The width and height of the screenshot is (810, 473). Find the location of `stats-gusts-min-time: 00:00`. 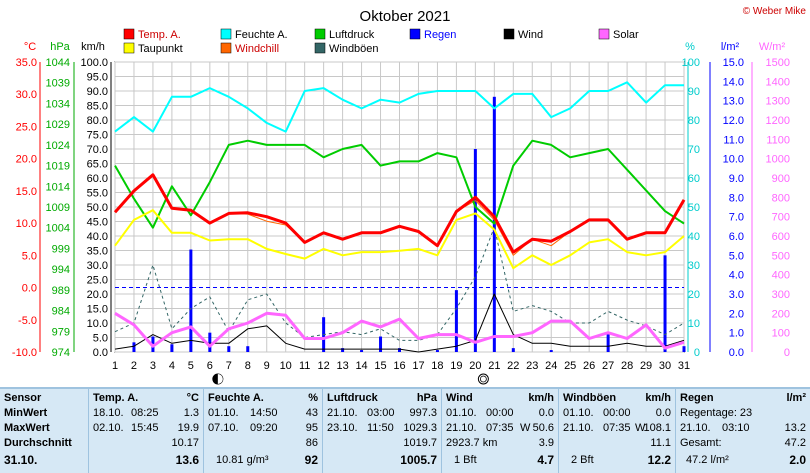

stats-gusts-min-time: 00:00 is located at coordinates (617, 413).